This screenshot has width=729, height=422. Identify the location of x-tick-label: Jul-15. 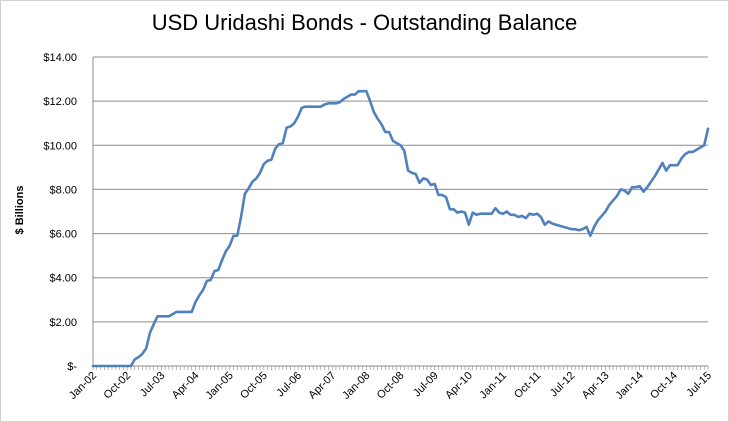
(699, 385).